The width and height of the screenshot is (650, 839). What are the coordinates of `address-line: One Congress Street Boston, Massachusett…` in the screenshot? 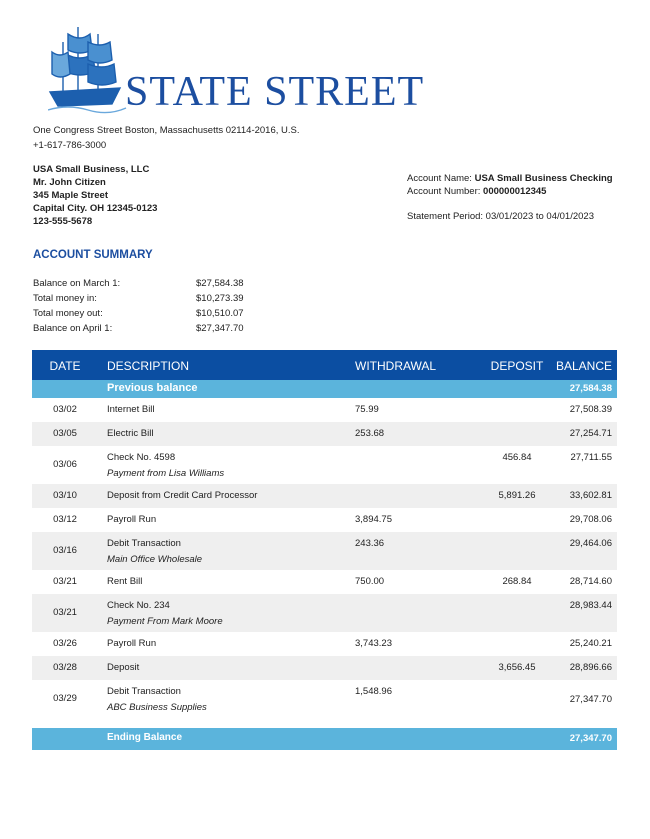 It's located at (166, 130).